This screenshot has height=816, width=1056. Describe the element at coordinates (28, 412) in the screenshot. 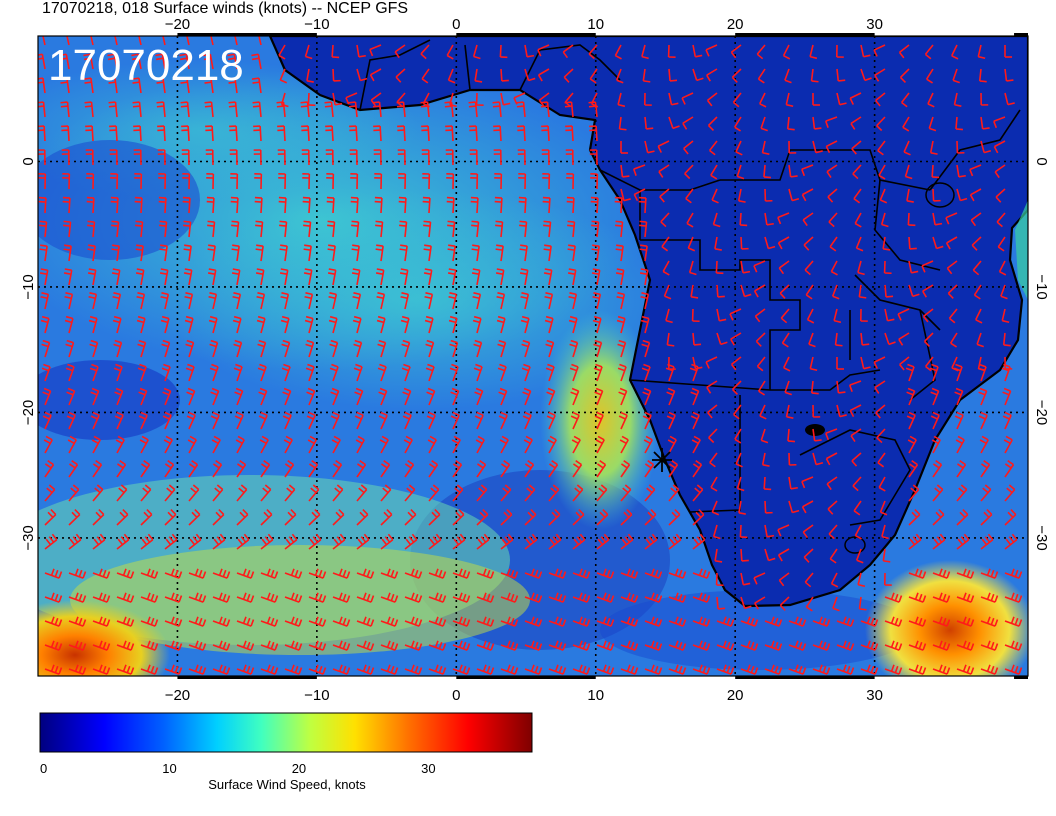

I see `lat-tick-label: −20` at that location.